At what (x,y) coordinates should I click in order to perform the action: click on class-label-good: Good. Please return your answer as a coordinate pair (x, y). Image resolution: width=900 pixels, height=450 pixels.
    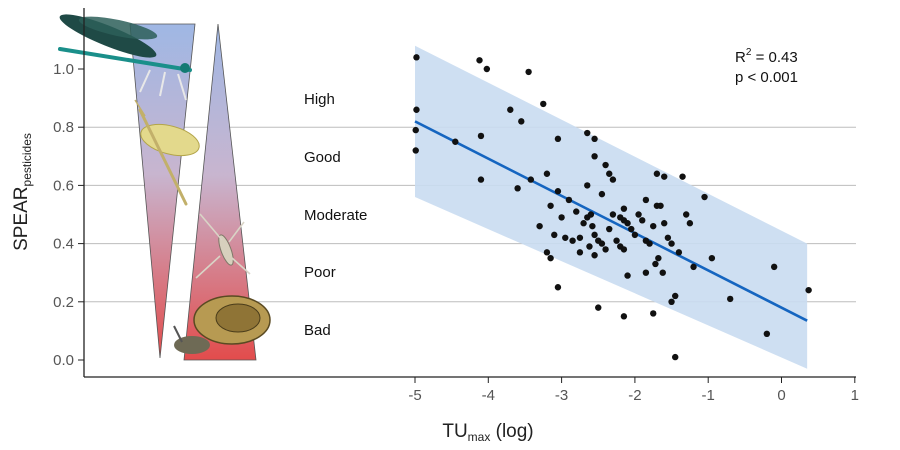
    Looking at the image, I should click on (322, 157).